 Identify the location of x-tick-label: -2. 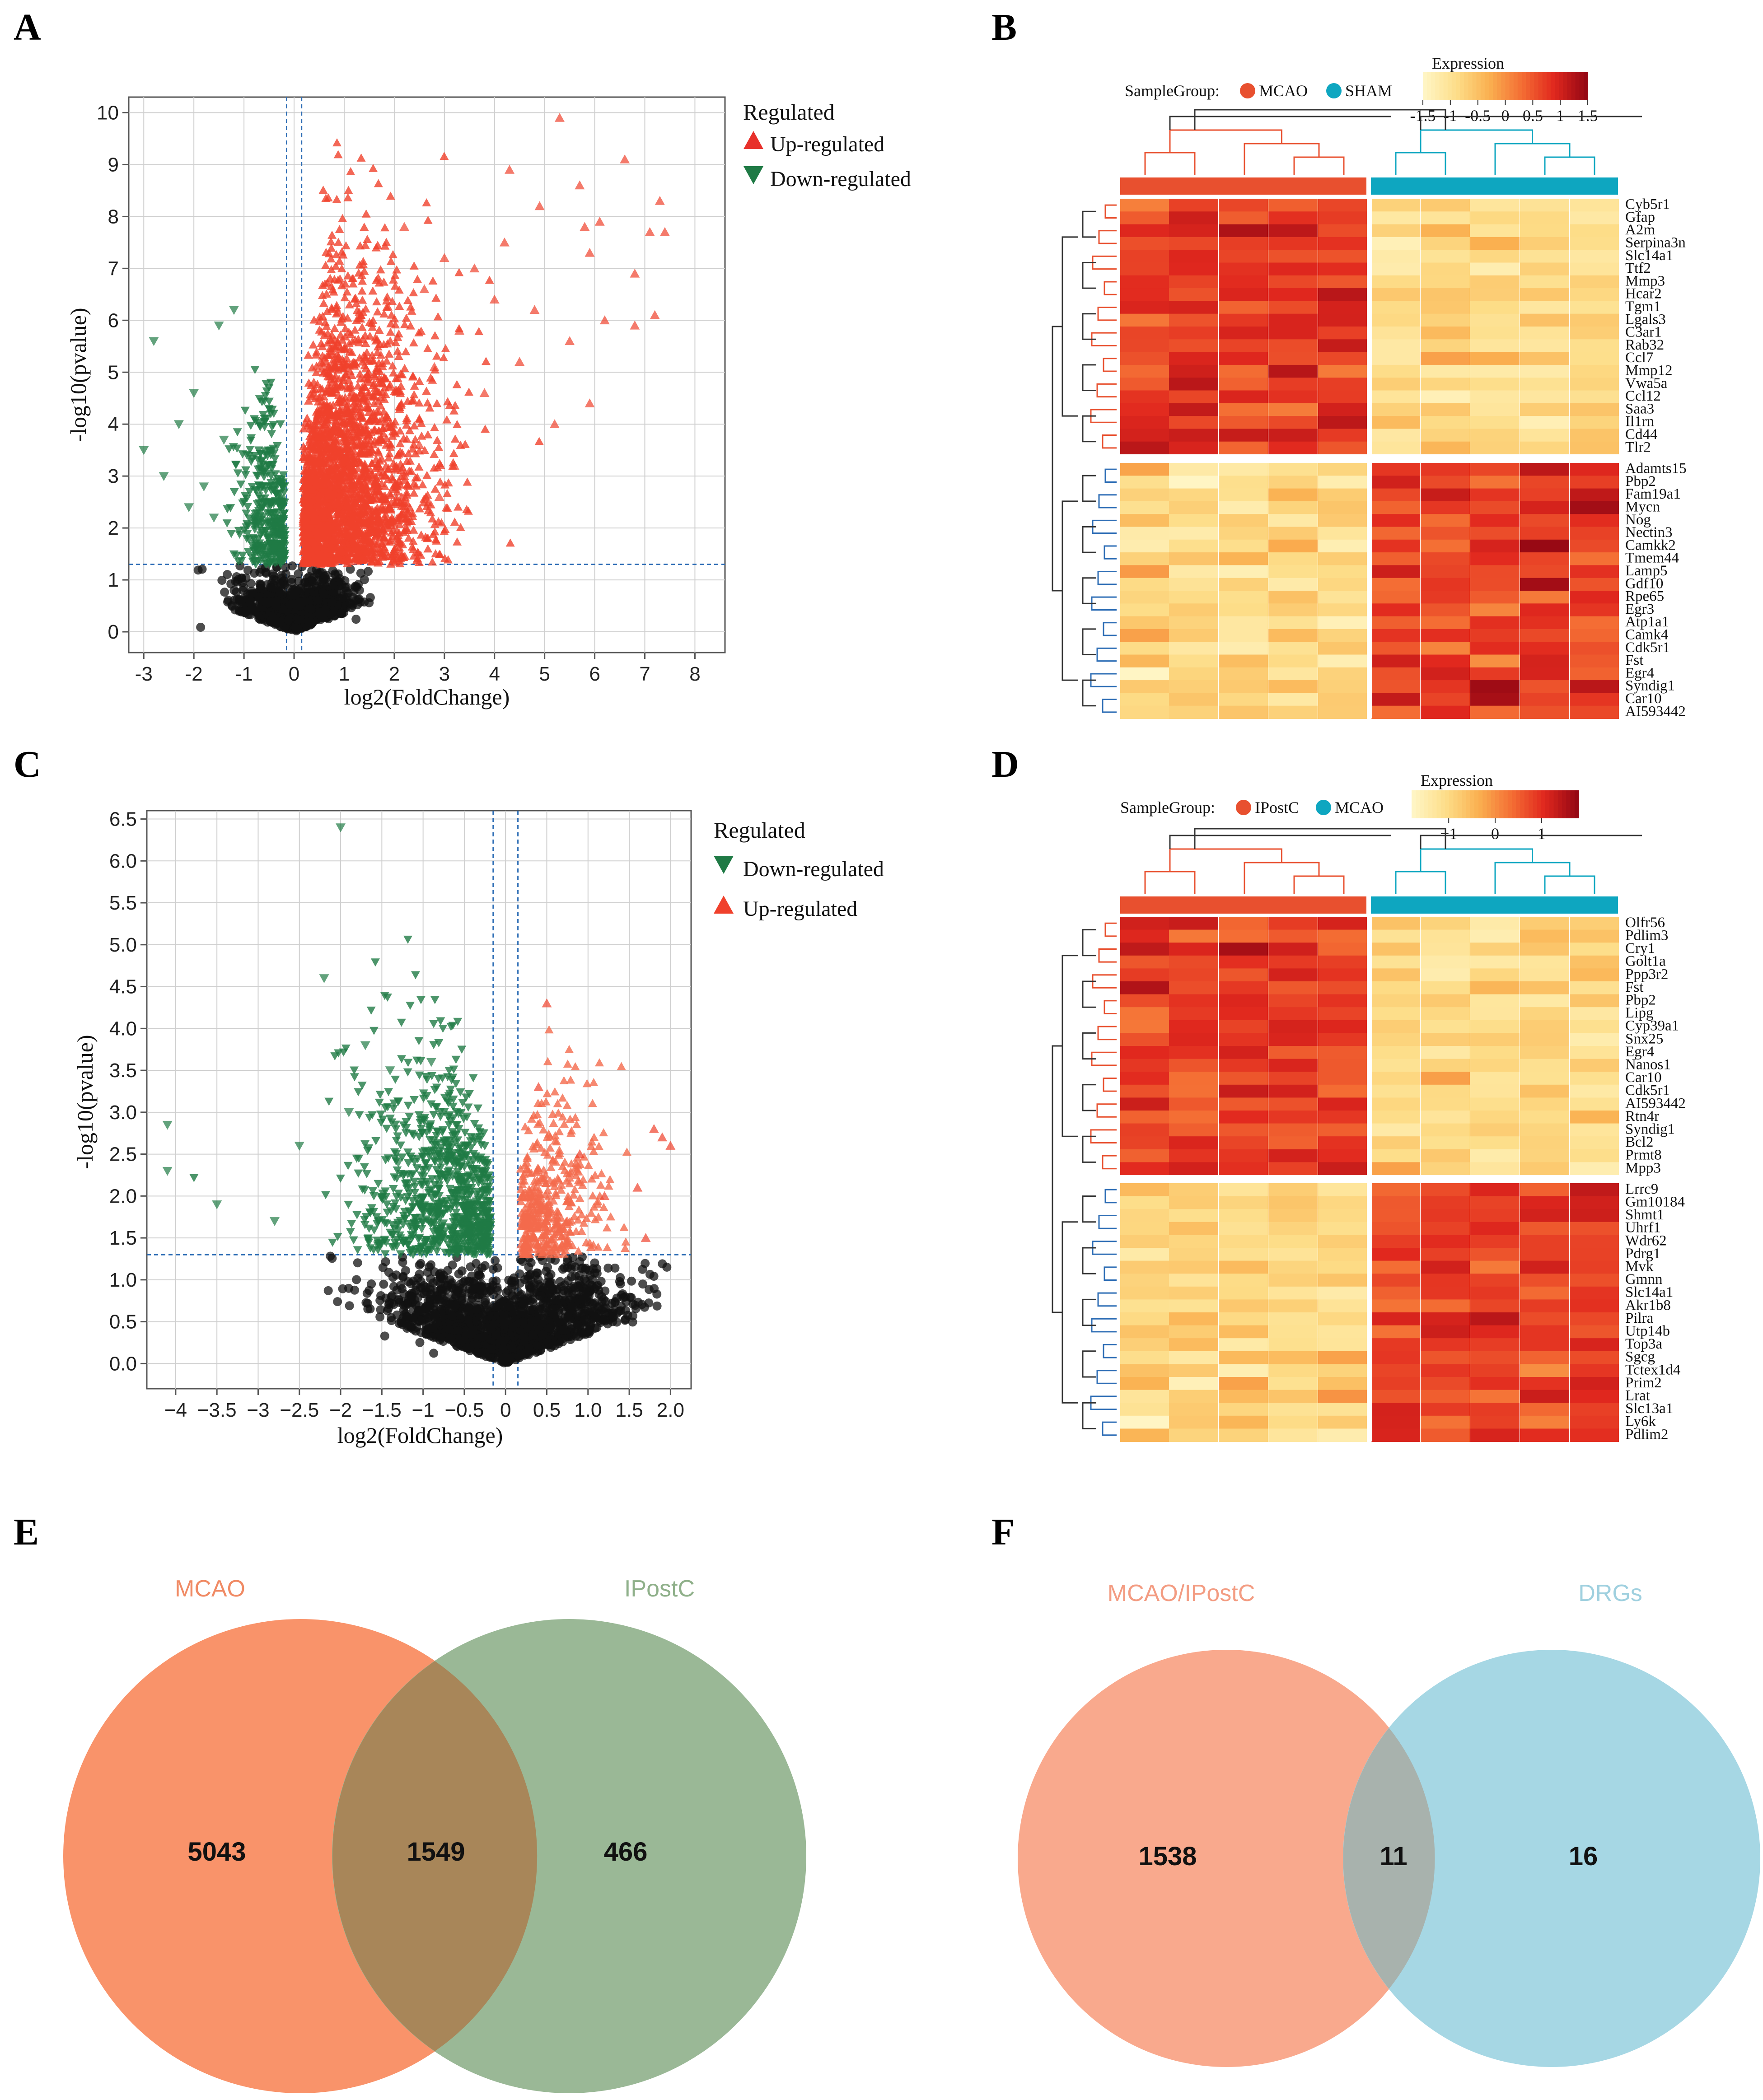
(194, 674).